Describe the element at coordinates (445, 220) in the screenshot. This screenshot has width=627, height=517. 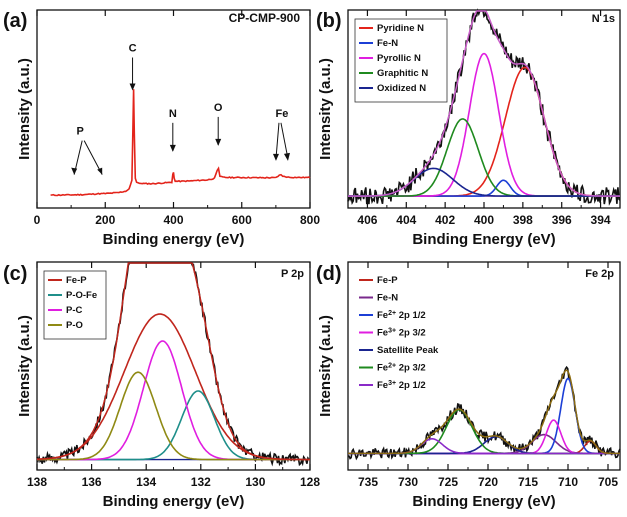
I see `x-tick-label: 402` at that location.